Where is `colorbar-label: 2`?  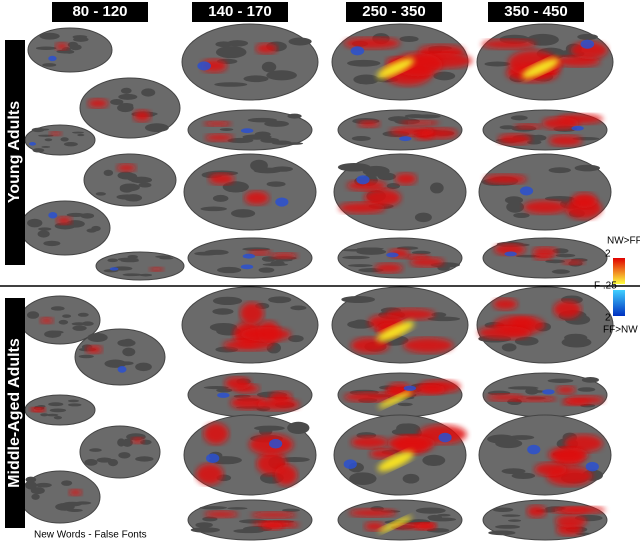 colorbar-label: 2 is located at coordinates (608, 318).